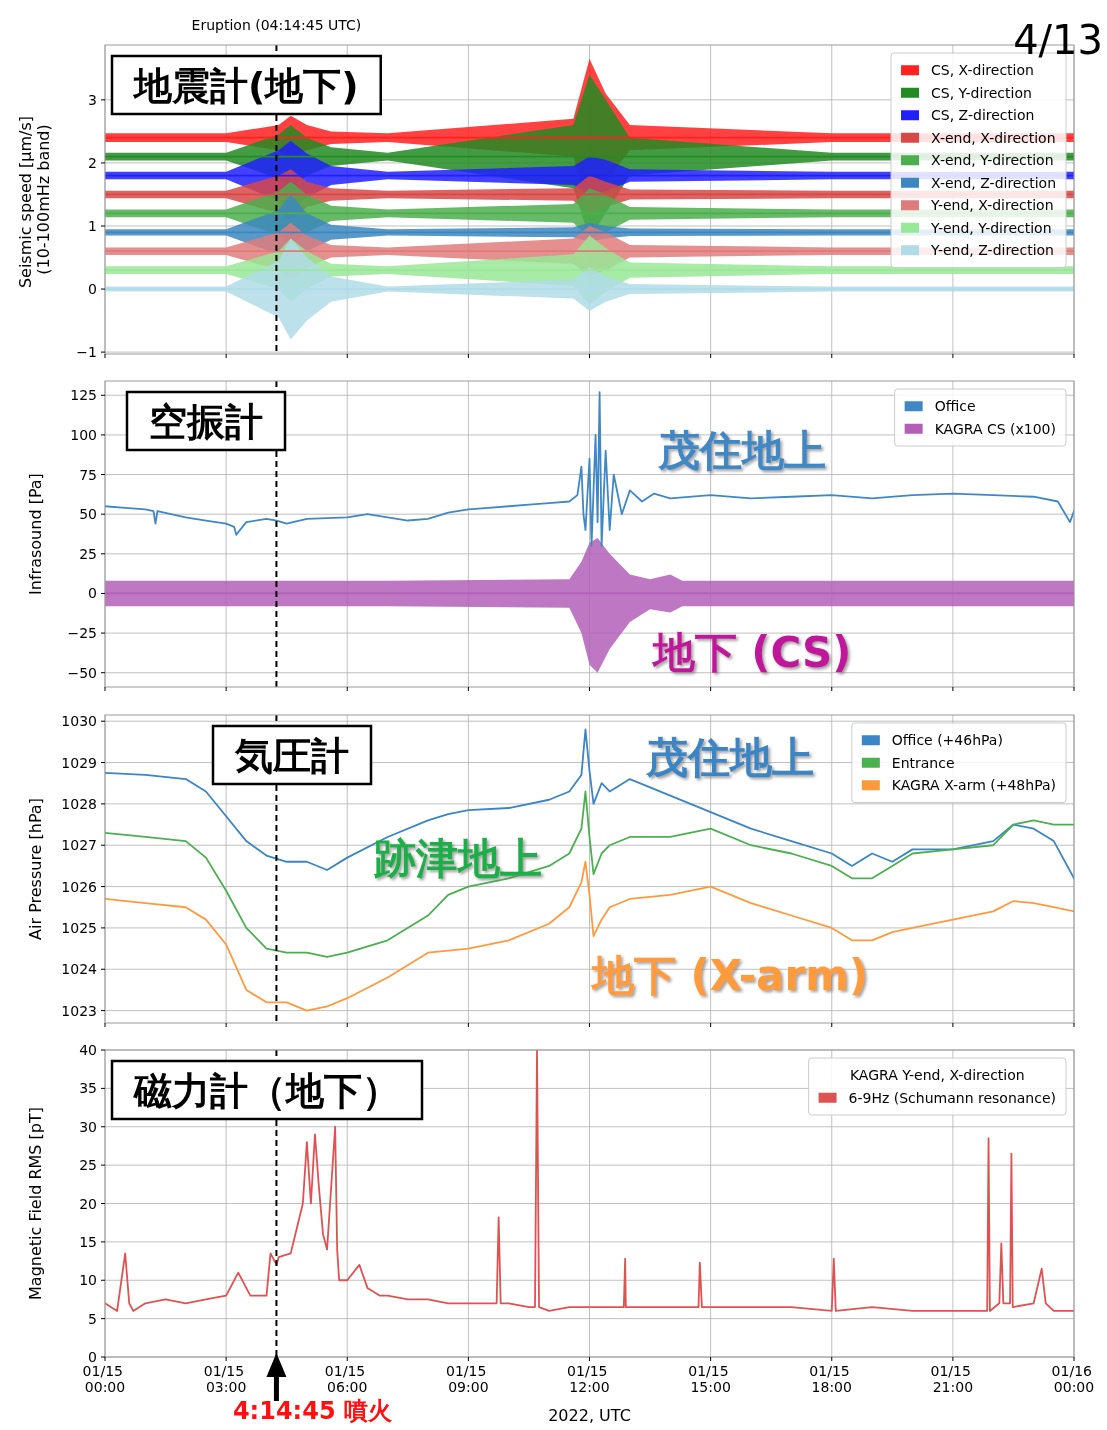 The width and height of the screenshot is (1107, 1430). I want to click on x-tick-label: 01/15 18:00, so click(832, 1379).